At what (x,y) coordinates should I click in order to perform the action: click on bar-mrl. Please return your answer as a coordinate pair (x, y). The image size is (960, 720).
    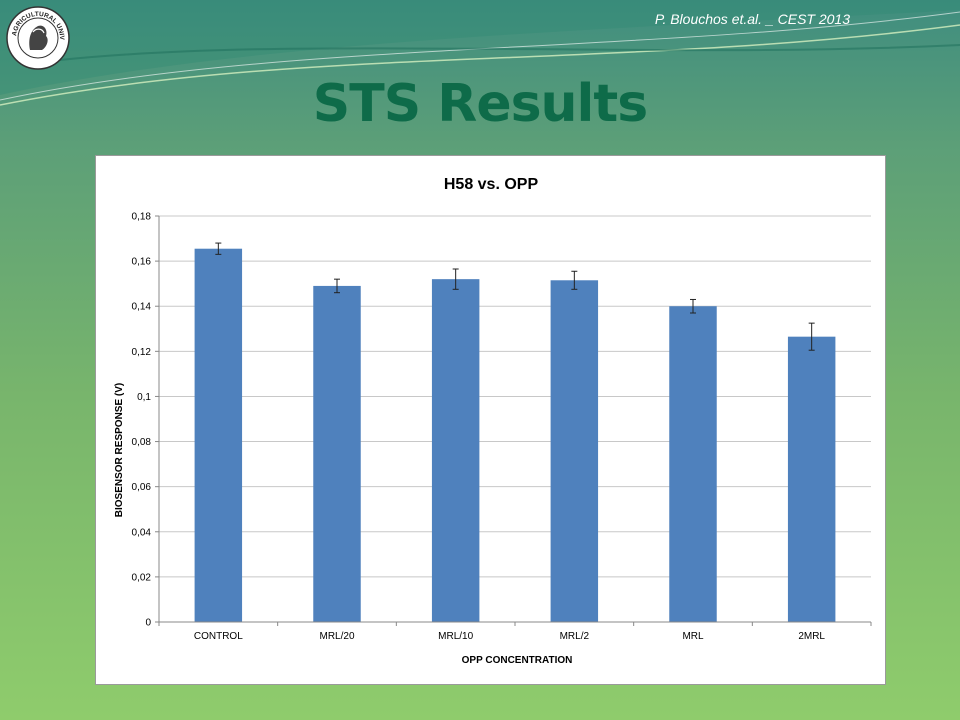
    Looking at the image, I should click on (693, 464).